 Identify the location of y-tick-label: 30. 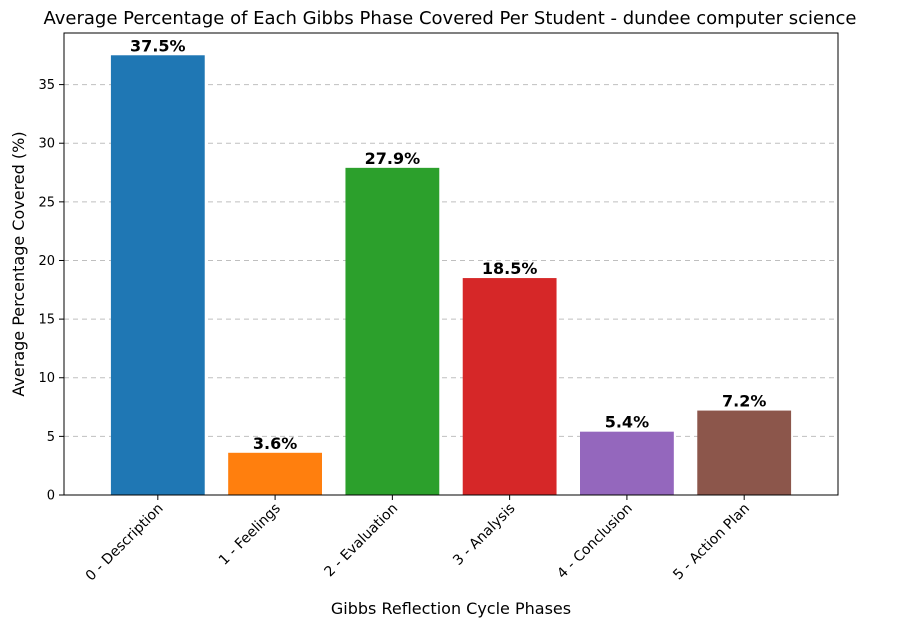
(46, 144).